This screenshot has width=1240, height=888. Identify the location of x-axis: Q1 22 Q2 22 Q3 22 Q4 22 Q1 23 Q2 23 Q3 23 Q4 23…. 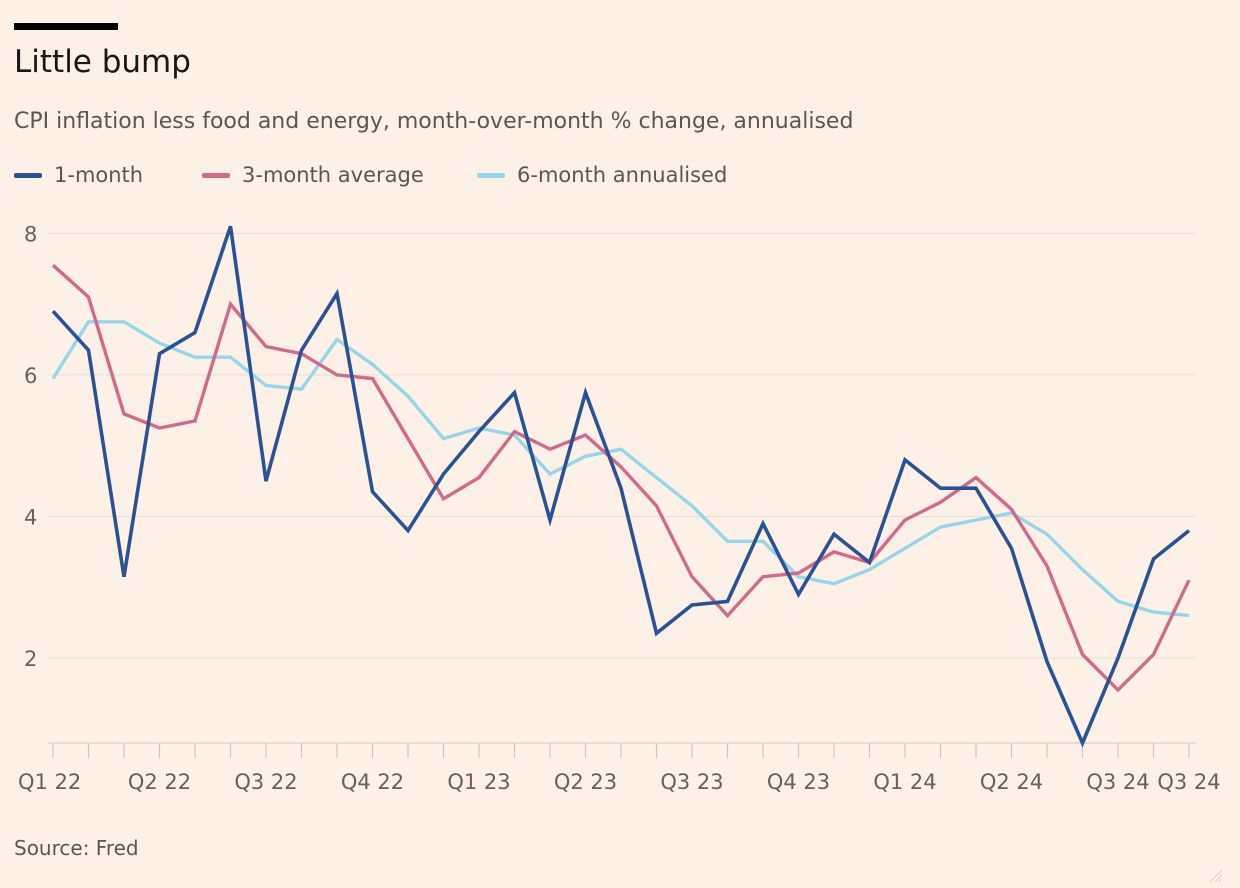
(619, 768).